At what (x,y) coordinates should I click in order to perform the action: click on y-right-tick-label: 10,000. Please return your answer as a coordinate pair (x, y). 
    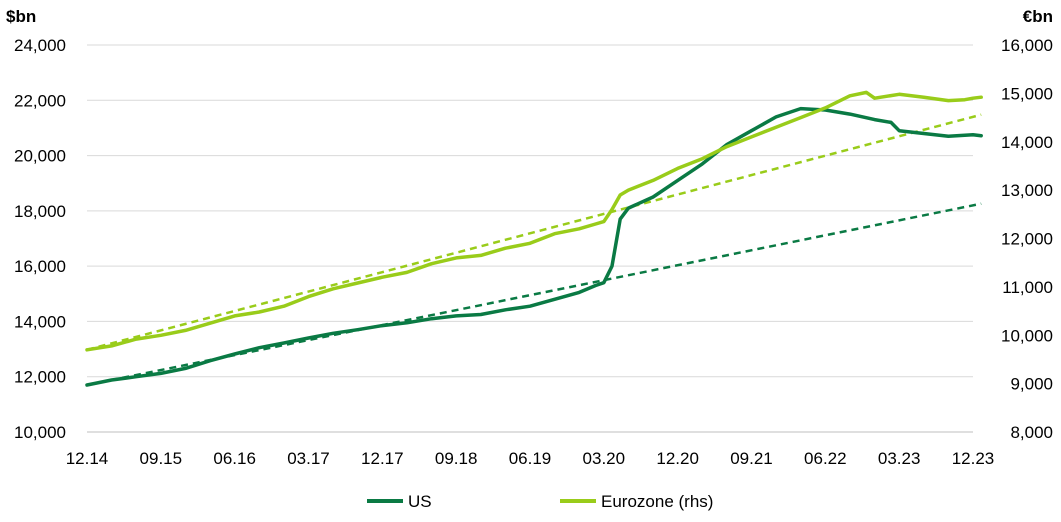
    Looking at the image, I should click on (1027, 335).